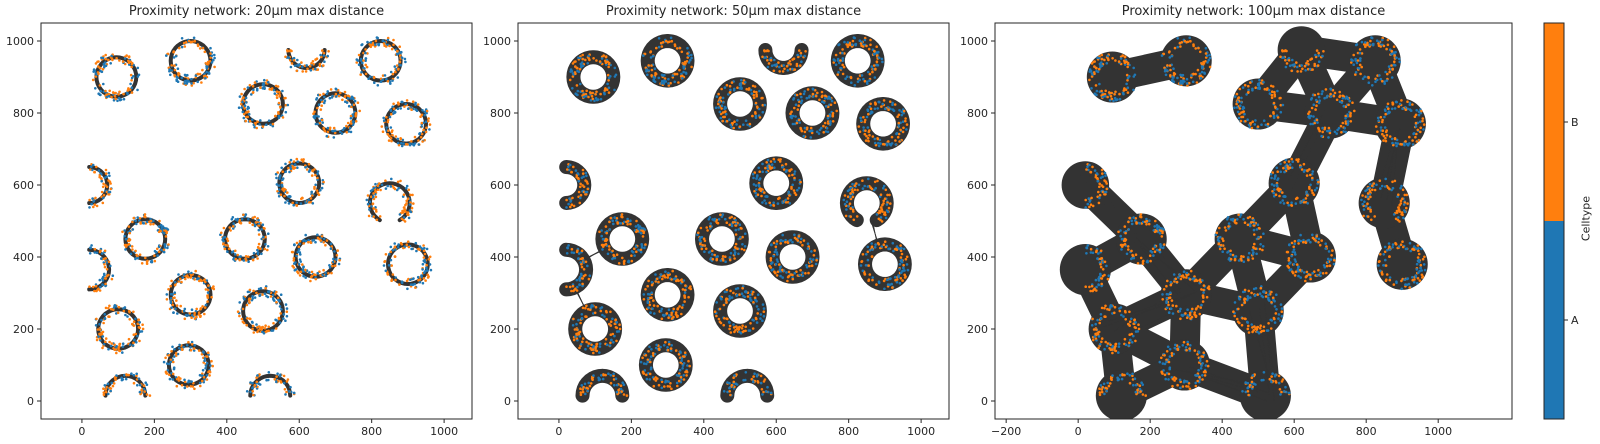  I want to click on colorbar-label: Celltype, so click(1586, 218).